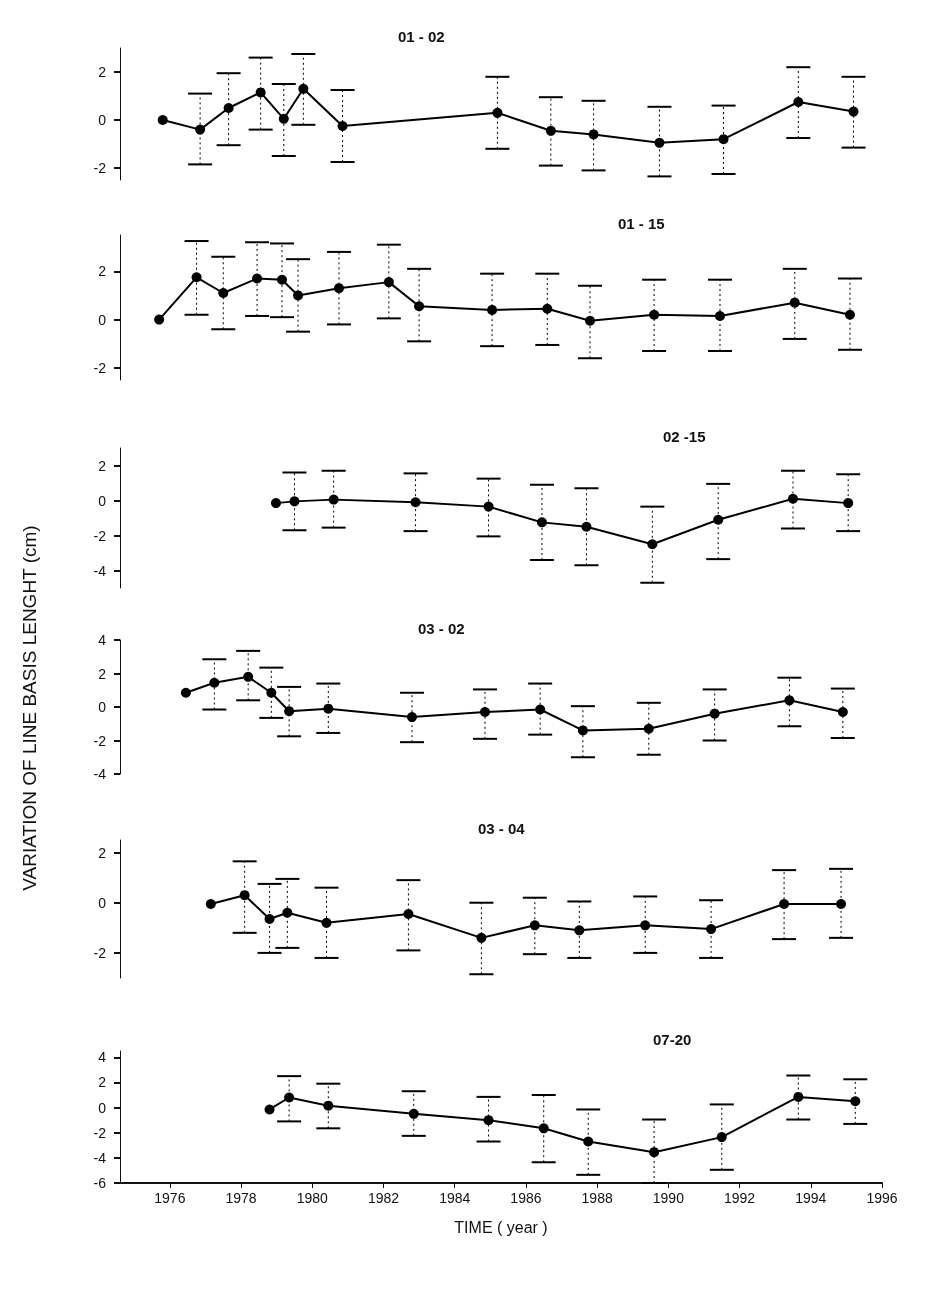 This screenshot has height=1298, width=936. I want to click on x-tick-label: 1982, so click(383, 1198).